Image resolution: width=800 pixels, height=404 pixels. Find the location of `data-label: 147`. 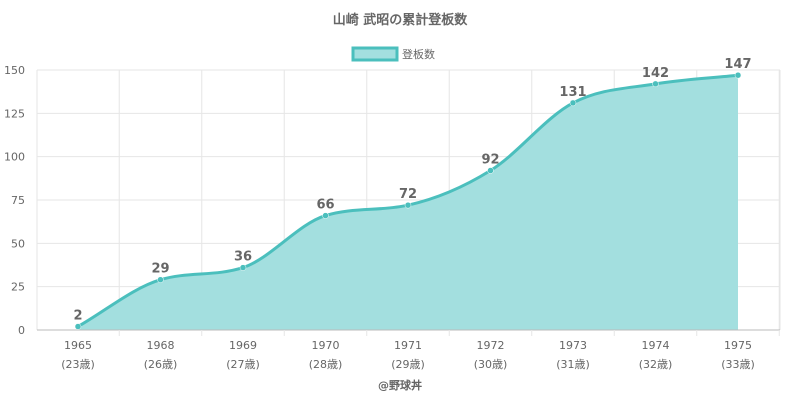

data-label: 147 is located at coordinates (737, 64).